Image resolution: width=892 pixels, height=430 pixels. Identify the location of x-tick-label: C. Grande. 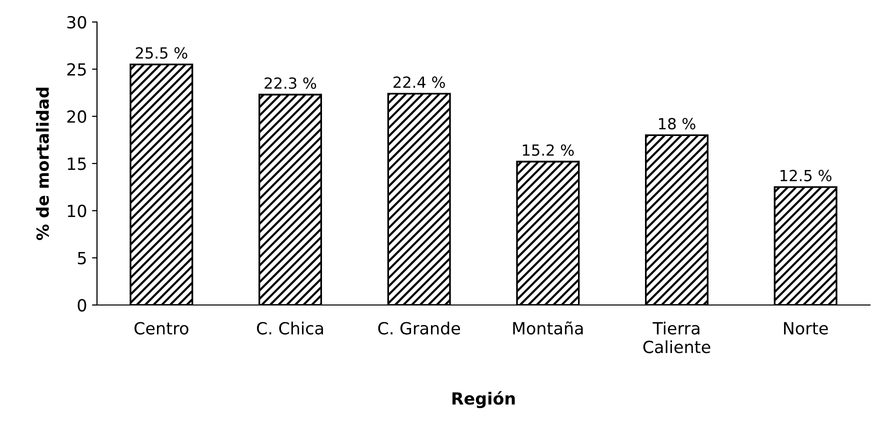
(419, 328).